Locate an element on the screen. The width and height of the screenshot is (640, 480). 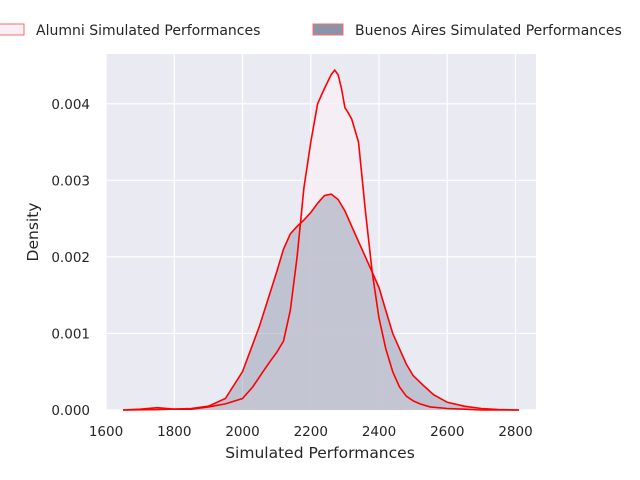
x-tick-label-0: 1600 is located at coordinates (106, 432).